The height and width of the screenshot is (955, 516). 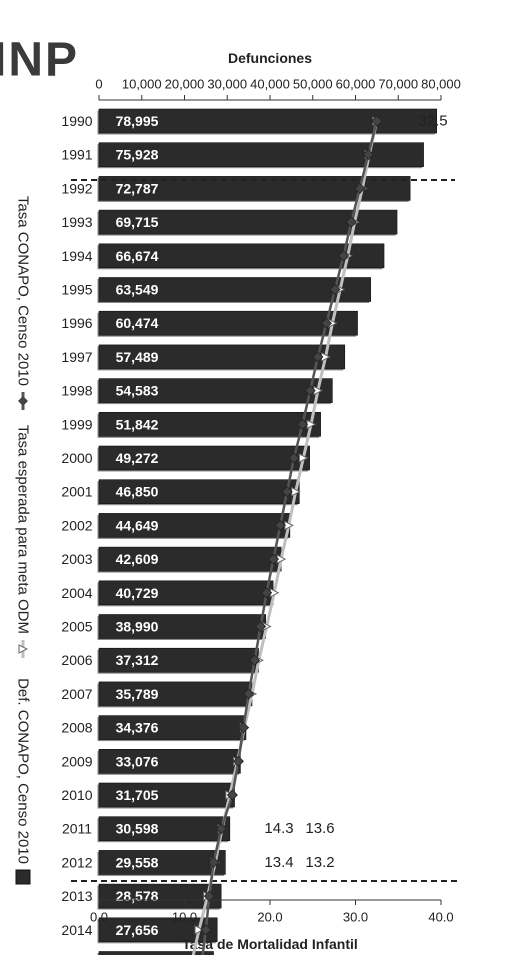 What do you see at coordinates (76, 930) in the screenshot?
I see `year-label: 2014` at bounding box center [76, 930].